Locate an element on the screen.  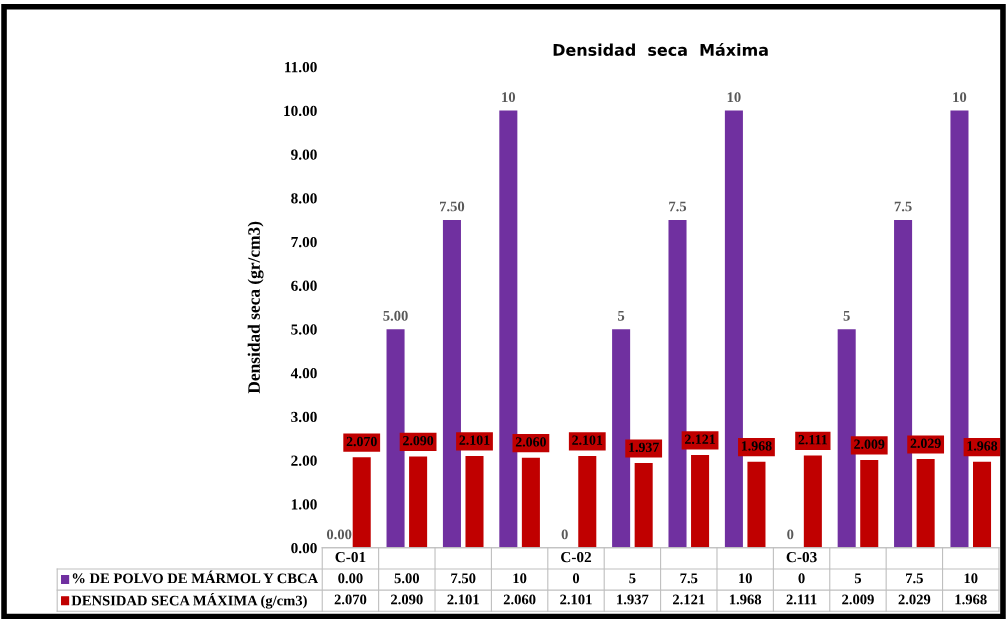
text: 2.090 is located at coordinates (418, 440).